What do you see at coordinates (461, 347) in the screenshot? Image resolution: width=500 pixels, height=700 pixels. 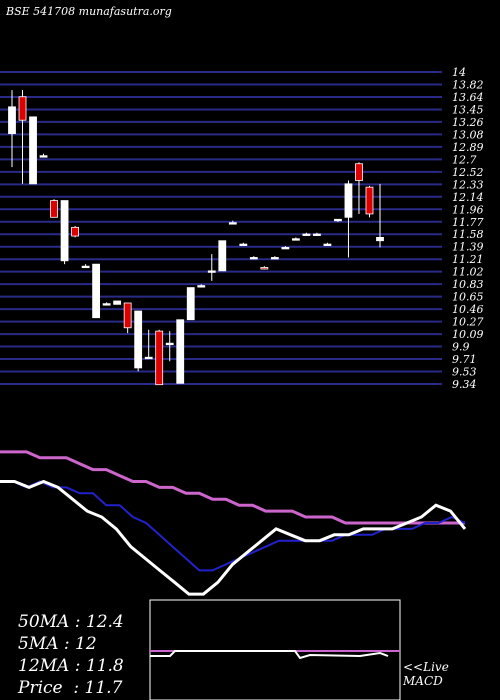 I see `price-tick-label: 9.9` at bounding box center [461, 347].